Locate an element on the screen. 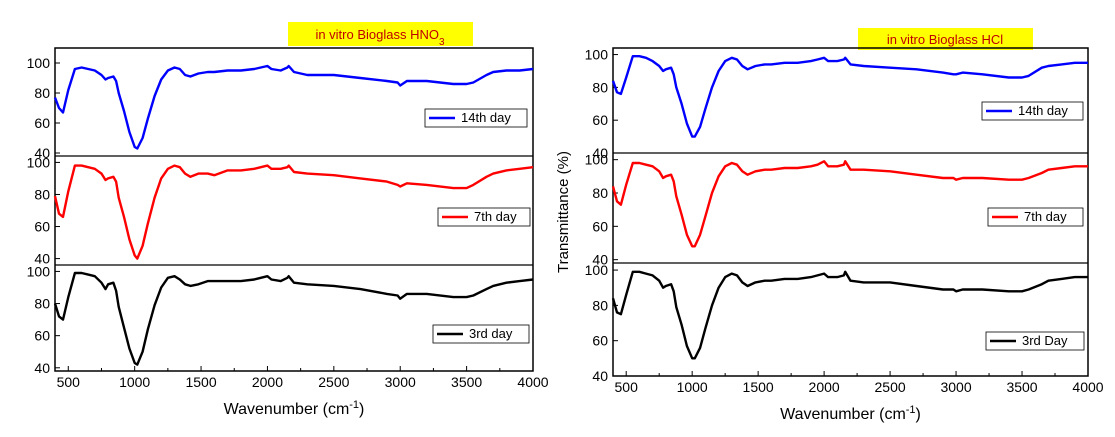  y-axis-label: Transmittance (%) is located at coordinates (563, 212).